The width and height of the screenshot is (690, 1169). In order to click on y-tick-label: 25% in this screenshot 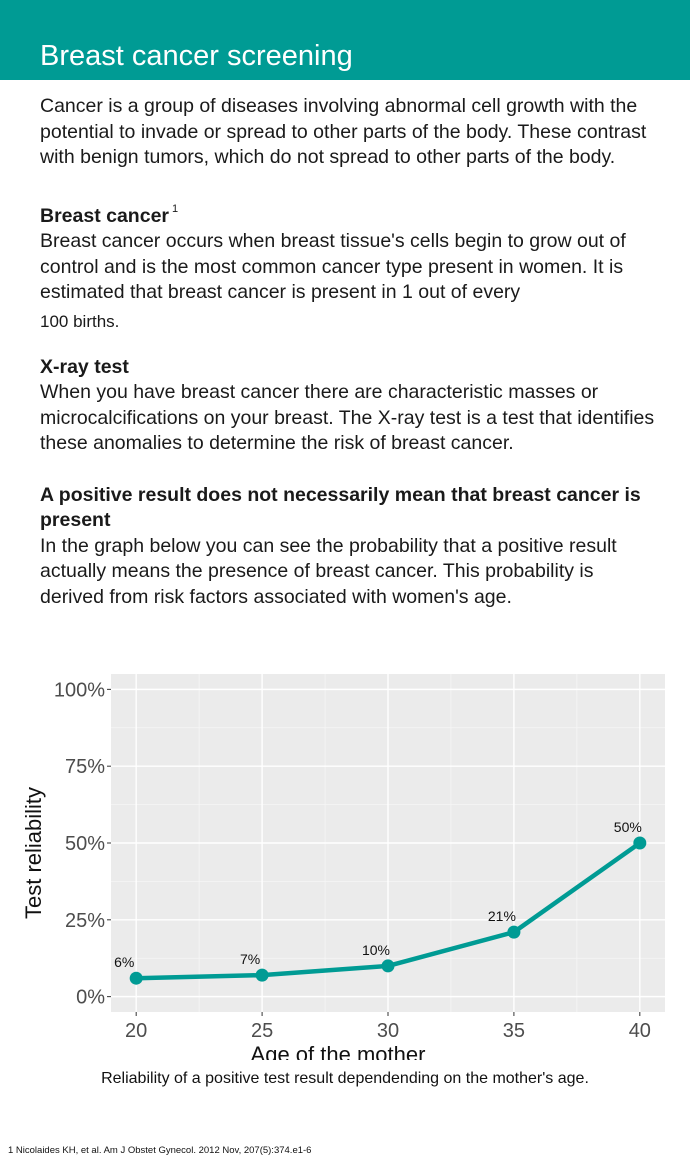, I will do `click(85, 921)`.